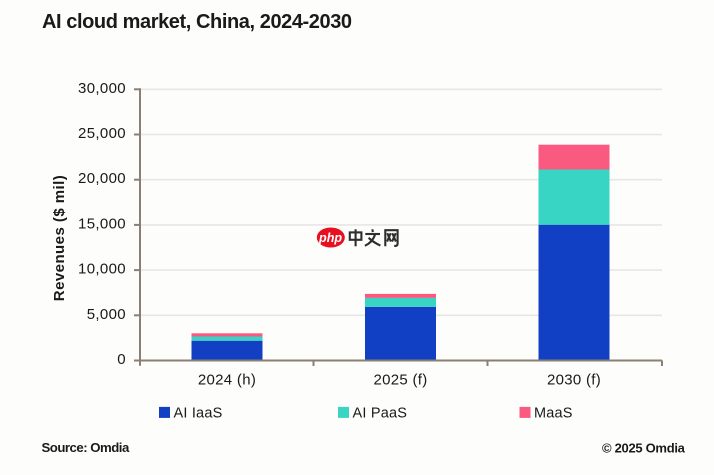 This screenshot has width=714, height=475. I want to click on svg-text: AI IaaS, so click(198, 413).